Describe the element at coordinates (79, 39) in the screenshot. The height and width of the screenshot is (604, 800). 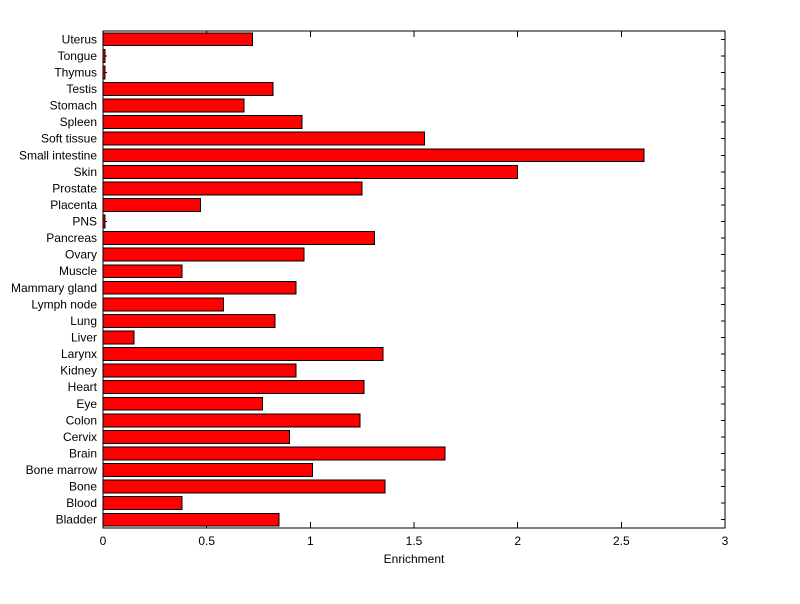
I see `category-label: Uterus` at that location.